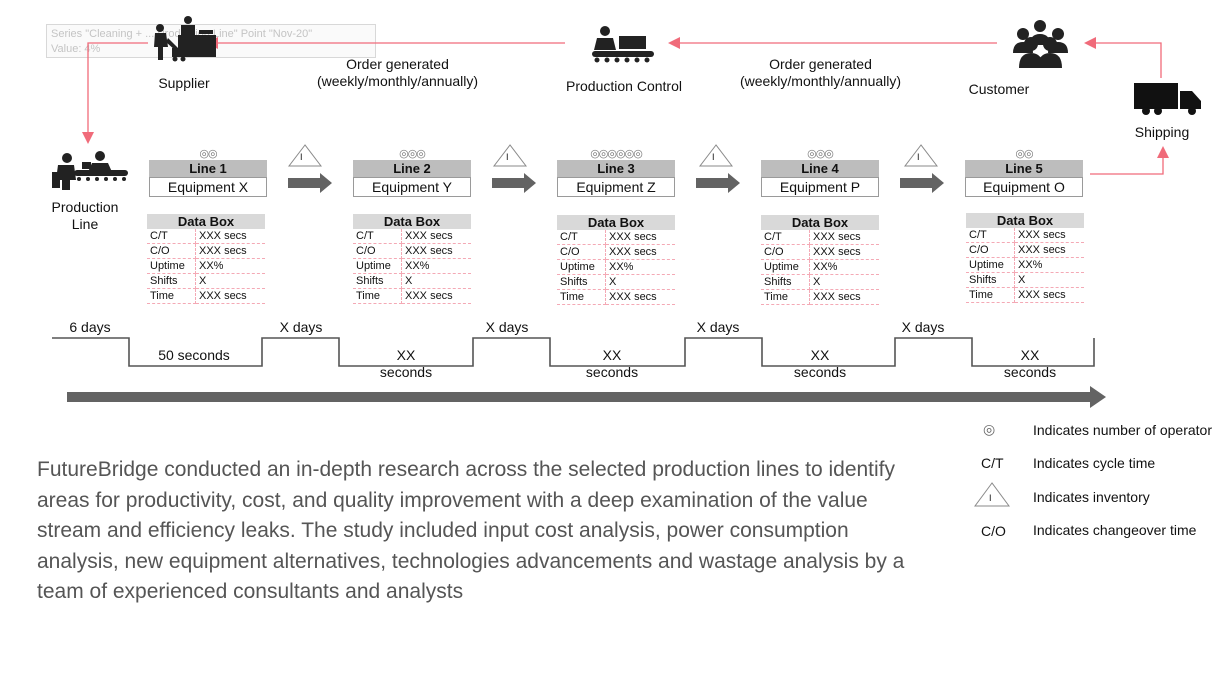 The width and height of the screenshot is (1227, 685). I want to click on legend-co-text: Indicates changeover time, so click(1115, 530).